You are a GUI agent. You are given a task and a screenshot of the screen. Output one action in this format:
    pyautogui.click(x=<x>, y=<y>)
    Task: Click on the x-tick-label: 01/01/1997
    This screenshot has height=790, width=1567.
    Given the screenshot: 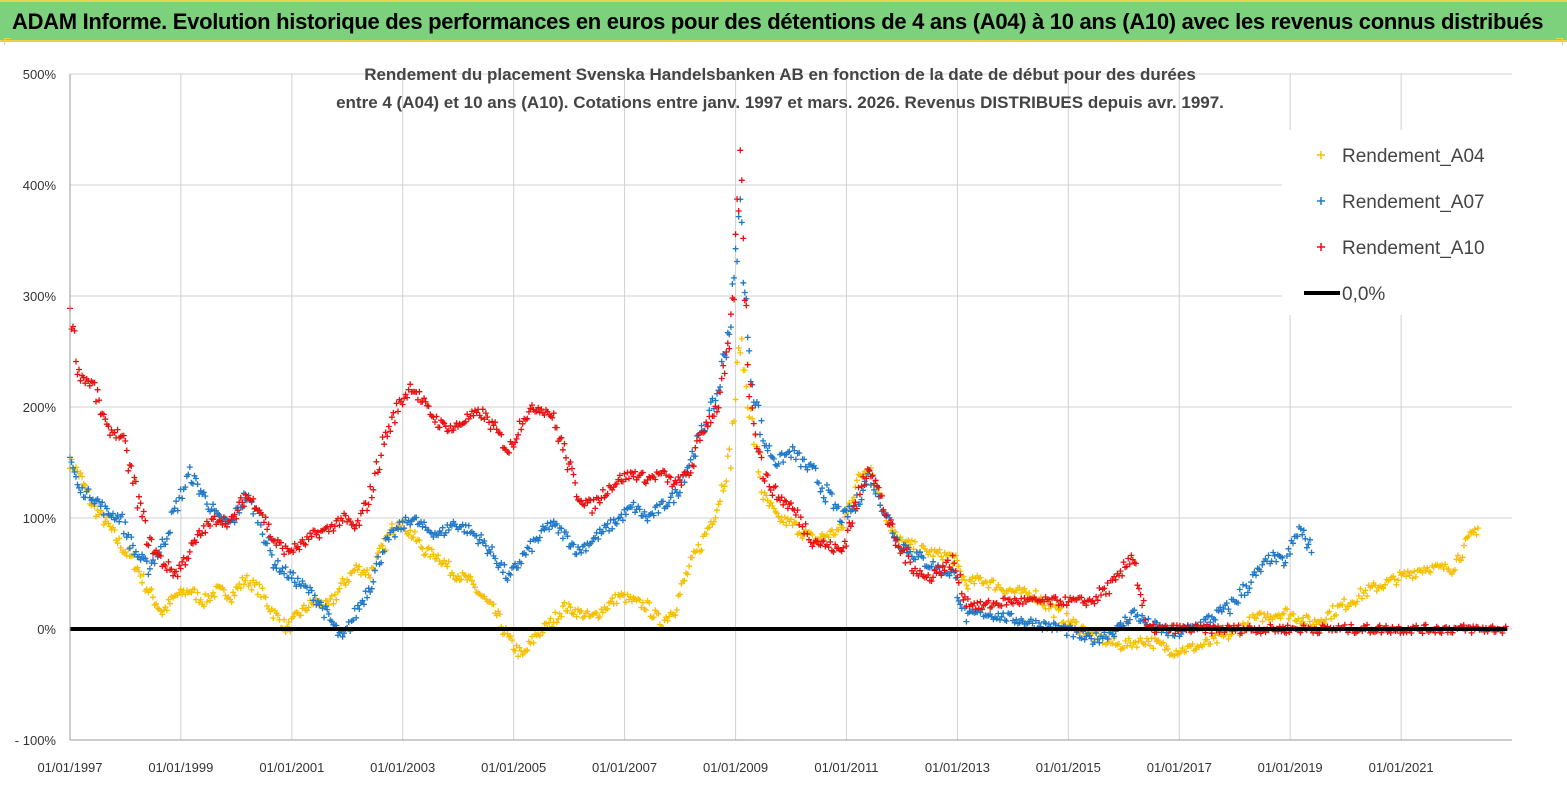 What is the action you would take?
    pyautogui.click(x=69, y=767)
    